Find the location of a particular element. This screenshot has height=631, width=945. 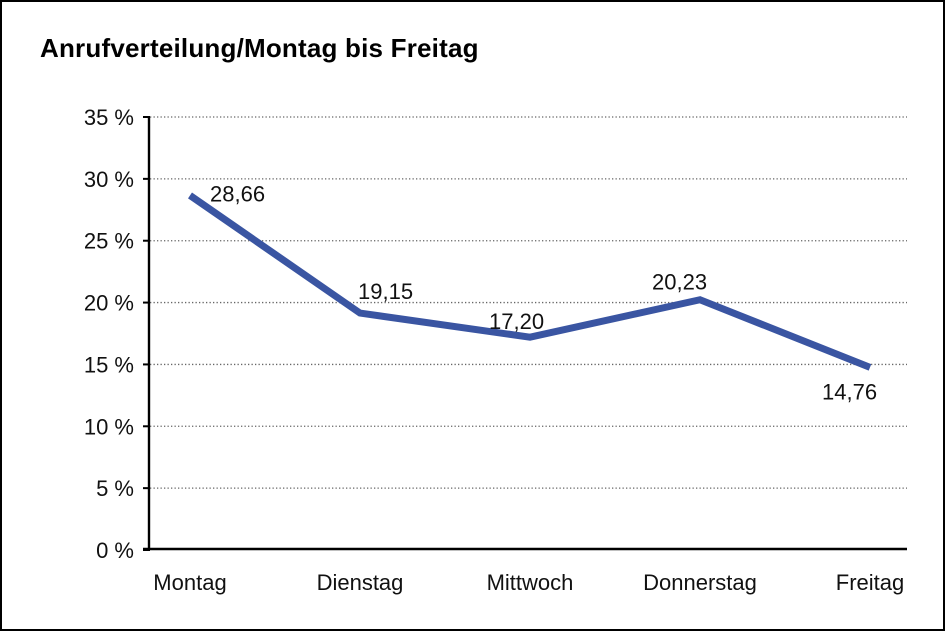

chart-title: Anrufverteilung/Montag bis Freitag is located at coordinates (259, 48).